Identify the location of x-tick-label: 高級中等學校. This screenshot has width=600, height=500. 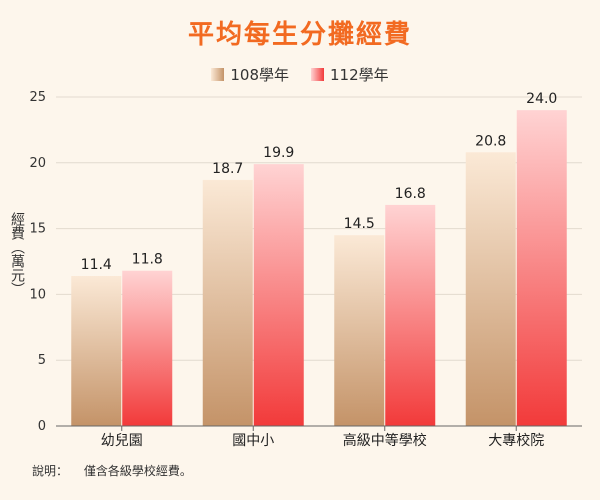
(385, 440).